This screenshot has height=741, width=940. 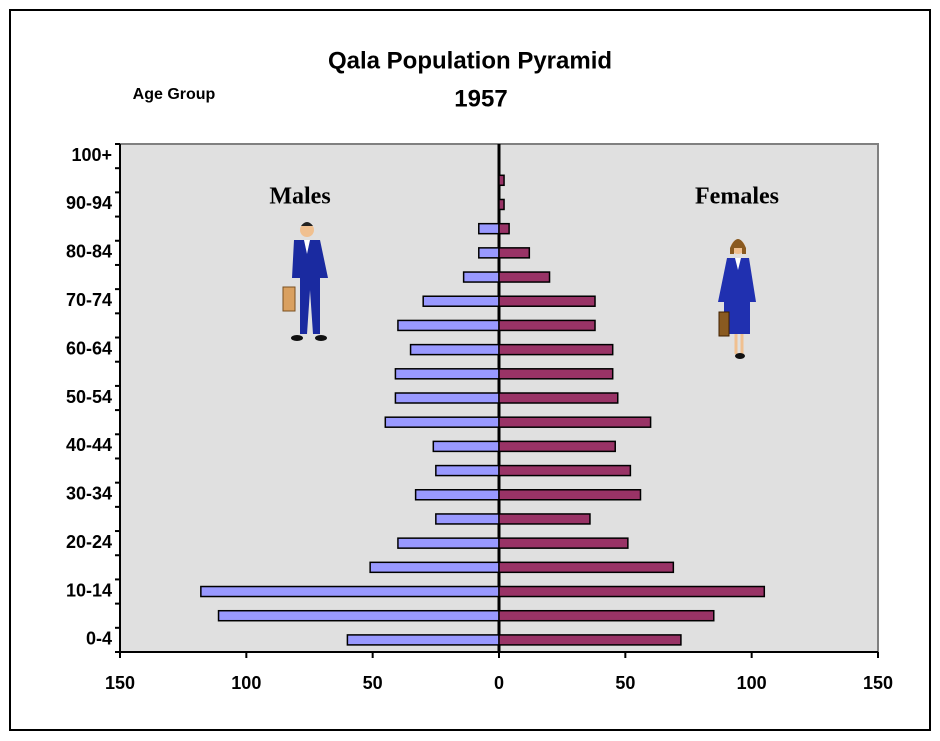 What do you see at coordinates (470, 60) in the screenshot?
I see `chart-title: Qala Population Pyramid` at bounding box center [470, 60].